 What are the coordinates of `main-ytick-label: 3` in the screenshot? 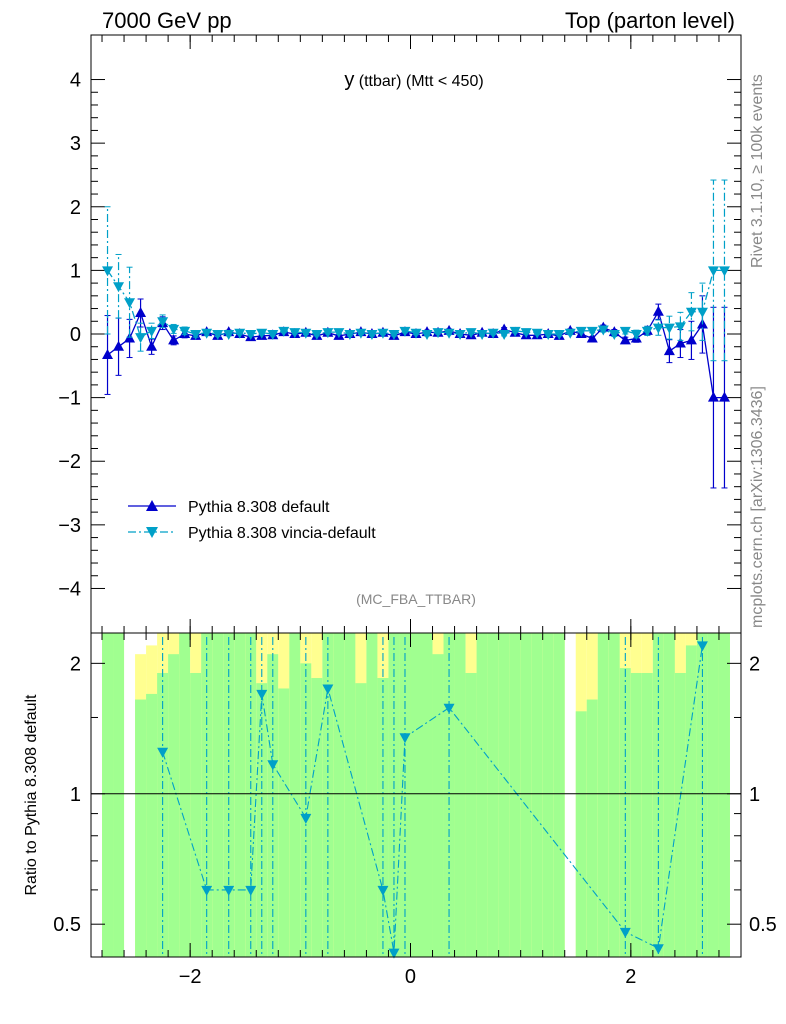 It's located at (75, 144).